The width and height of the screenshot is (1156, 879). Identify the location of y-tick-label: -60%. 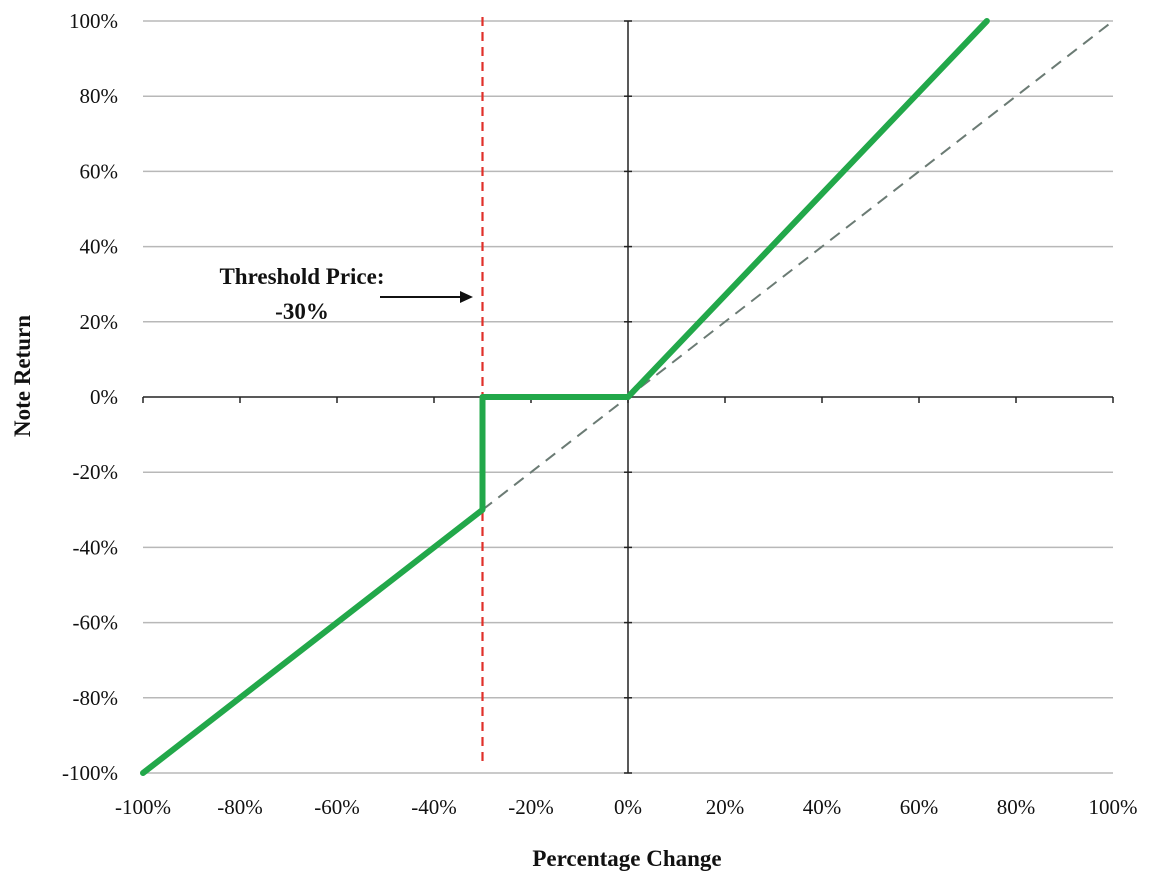
(96, 623).